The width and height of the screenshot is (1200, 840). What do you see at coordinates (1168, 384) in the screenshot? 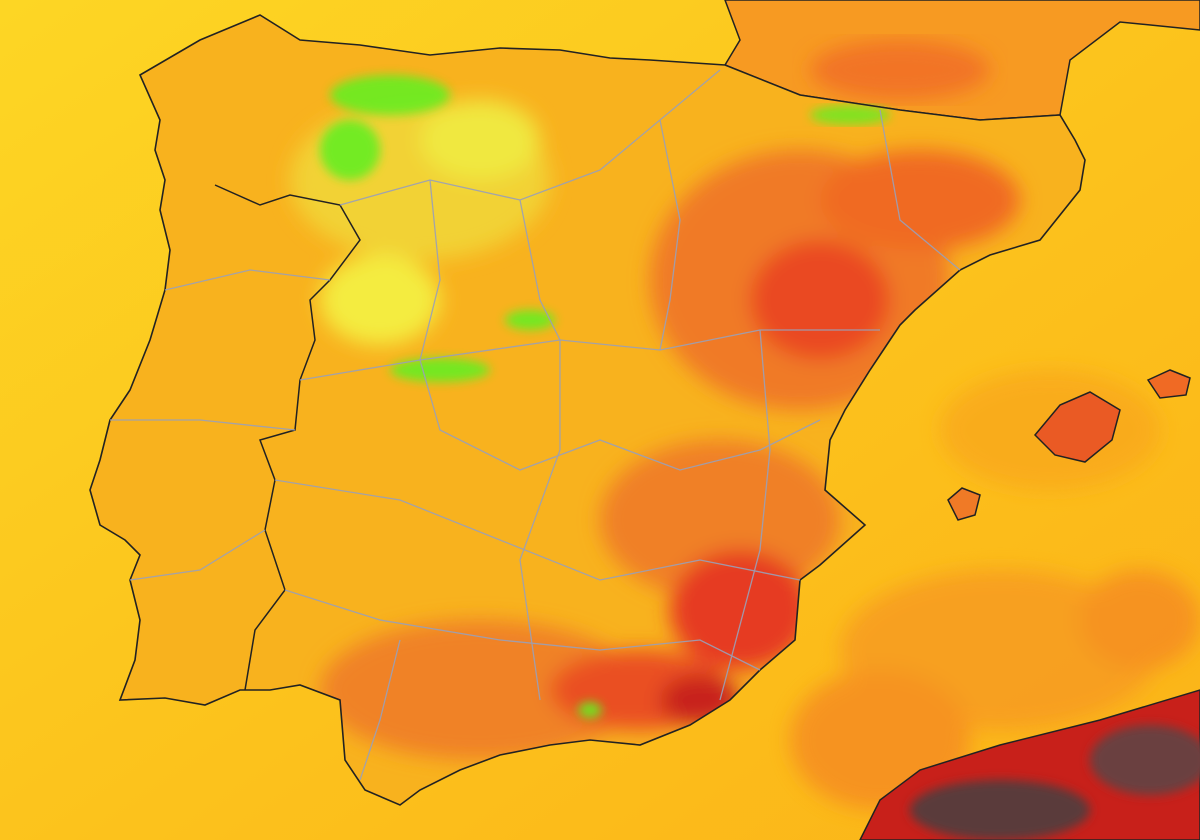
I see `island-menorca` at bounding box center [1168, 384].